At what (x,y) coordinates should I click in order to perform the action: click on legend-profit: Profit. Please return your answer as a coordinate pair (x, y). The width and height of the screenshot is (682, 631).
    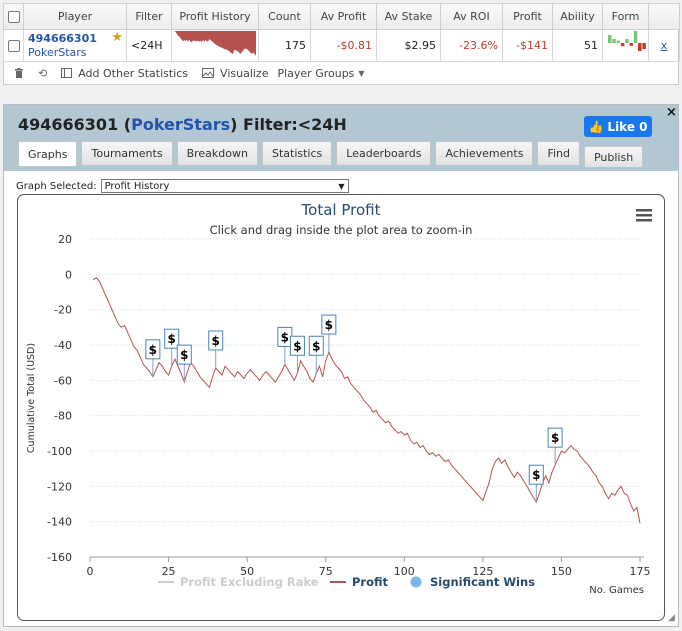
    Looking at the image, I should click on (359, 582).